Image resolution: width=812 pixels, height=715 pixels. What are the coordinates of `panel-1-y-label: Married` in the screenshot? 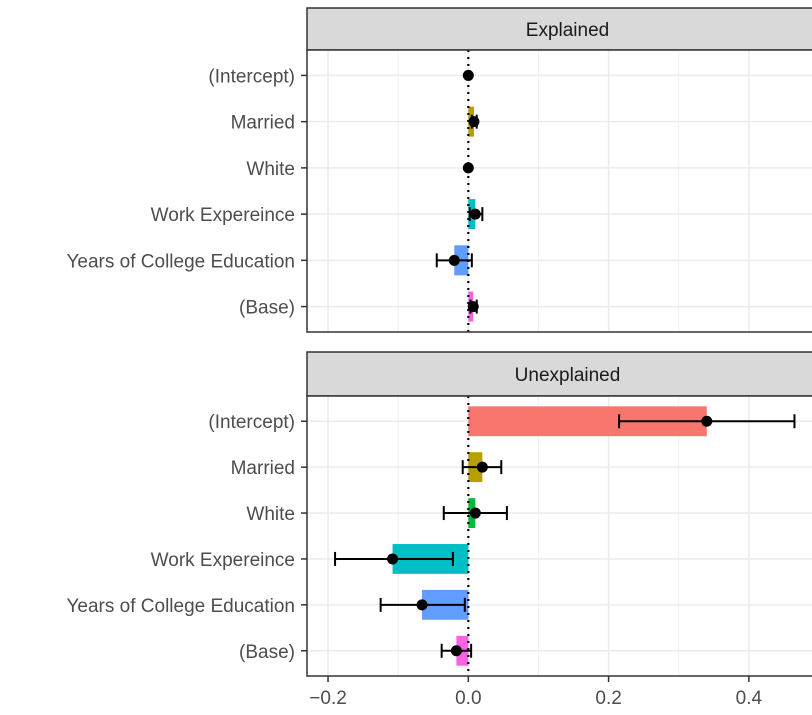 It's located at (263, 123).